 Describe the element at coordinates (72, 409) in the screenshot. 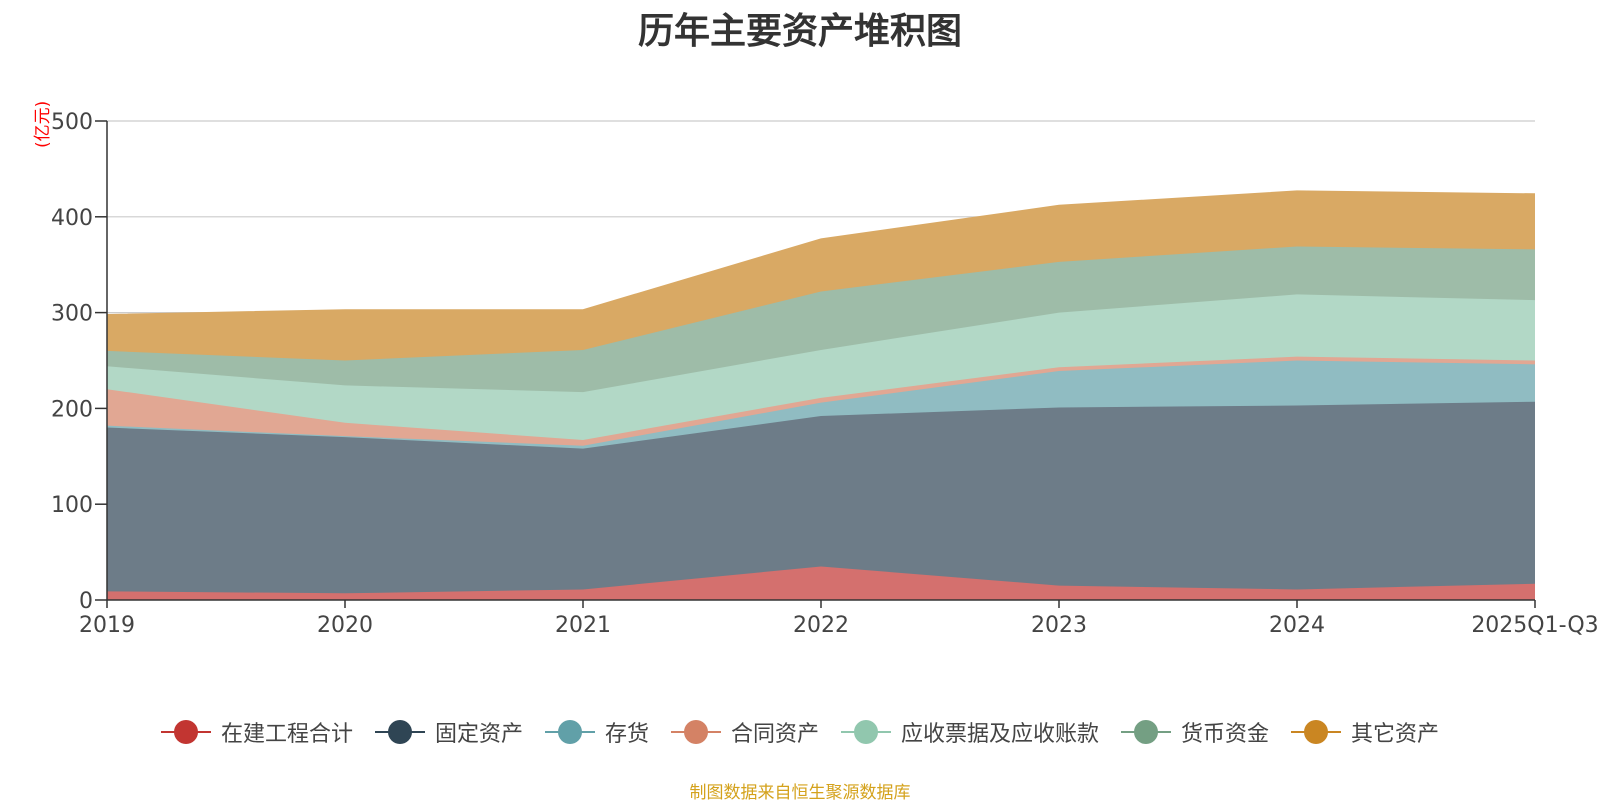

I see `y-tick-label: 200` at that location.